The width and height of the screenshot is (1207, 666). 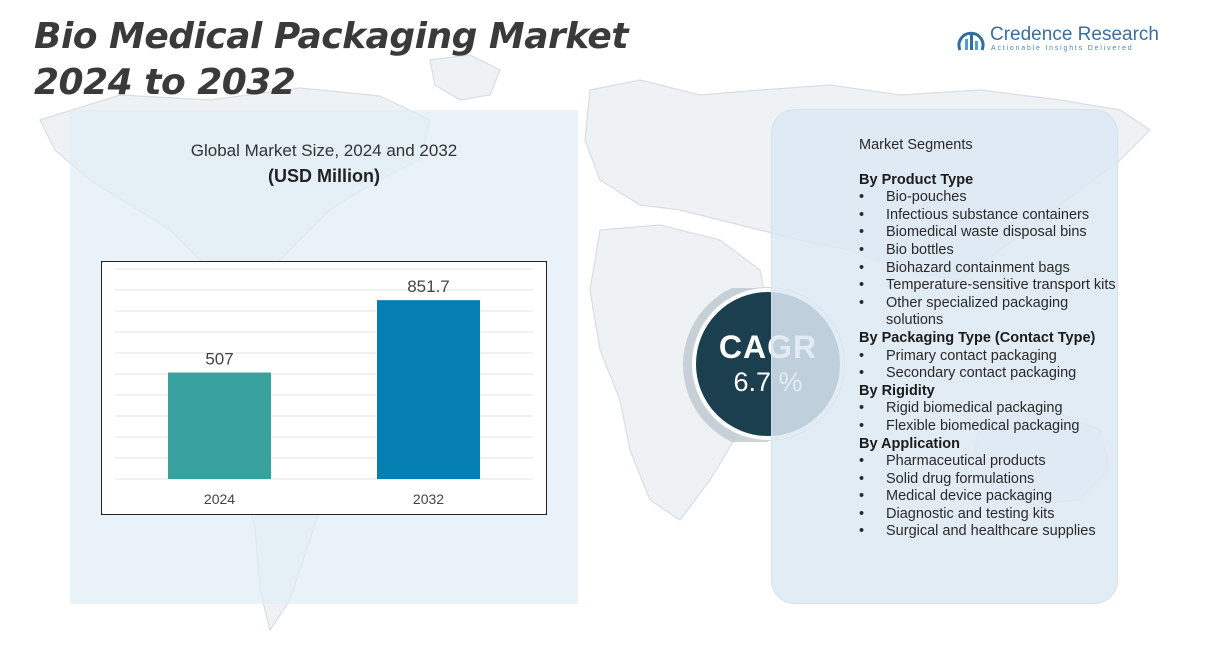 What do you see at coordinates (990, 462) in the screenshot?
I see `segment-item: Pharmaceutical products` at bounding box center [990, 462].